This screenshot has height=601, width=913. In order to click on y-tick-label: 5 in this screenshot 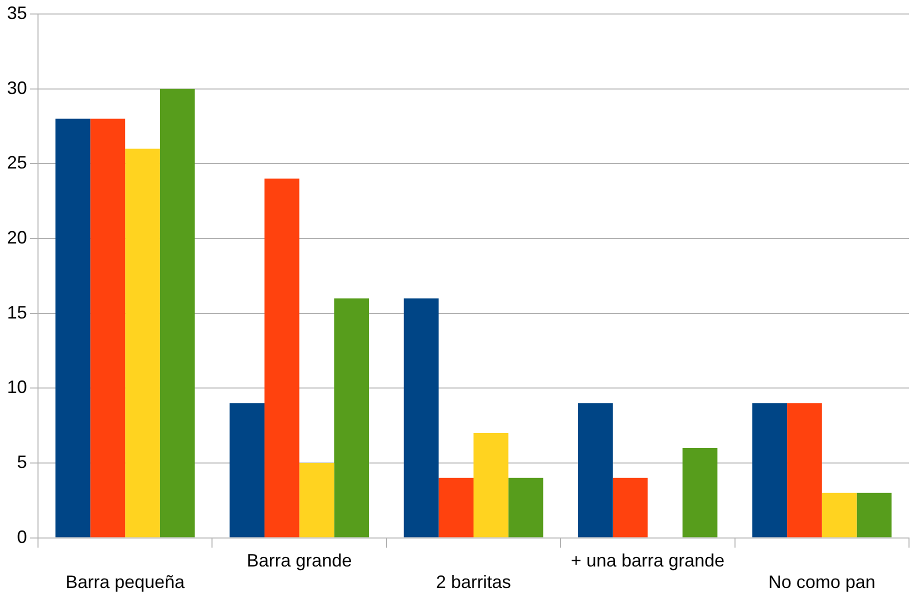, I will do `click(22, 462)`.